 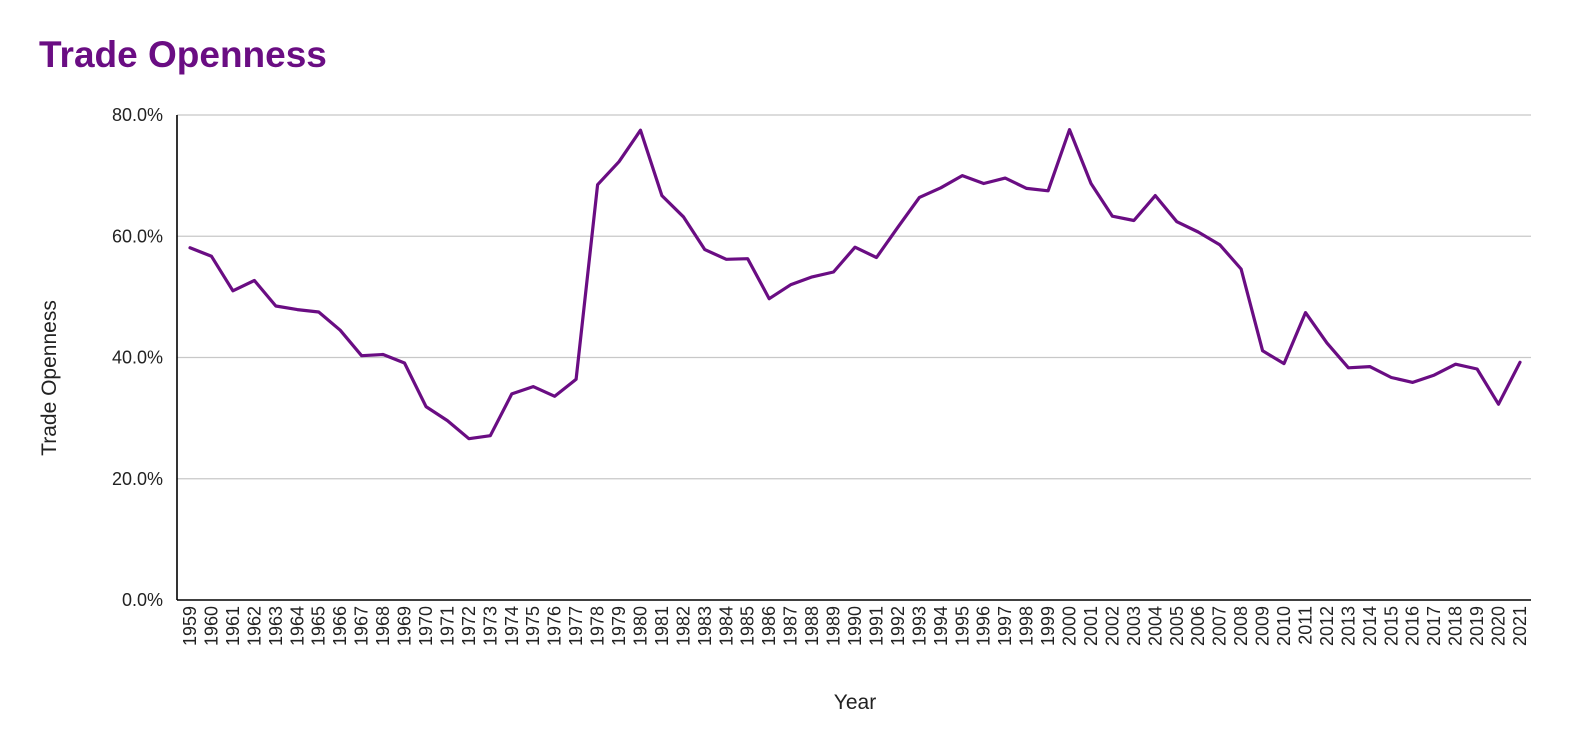 I want to click on x-tick-label: 1985, so click(x=748, y=626).